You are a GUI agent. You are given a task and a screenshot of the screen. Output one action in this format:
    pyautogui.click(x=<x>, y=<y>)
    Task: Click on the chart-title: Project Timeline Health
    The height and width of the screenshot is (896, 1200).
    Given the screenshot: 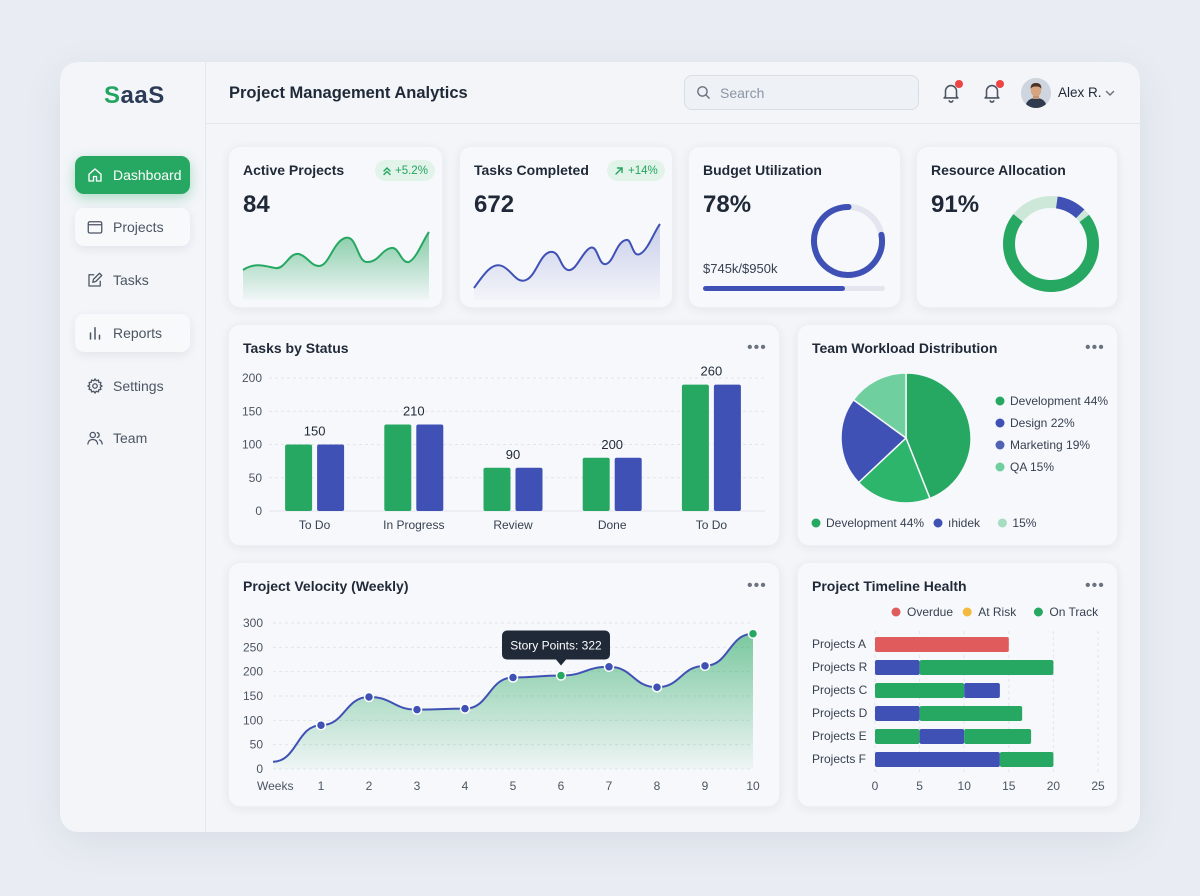 What is the action you would take?
    pyautogui.click(x=889, y=586)
    